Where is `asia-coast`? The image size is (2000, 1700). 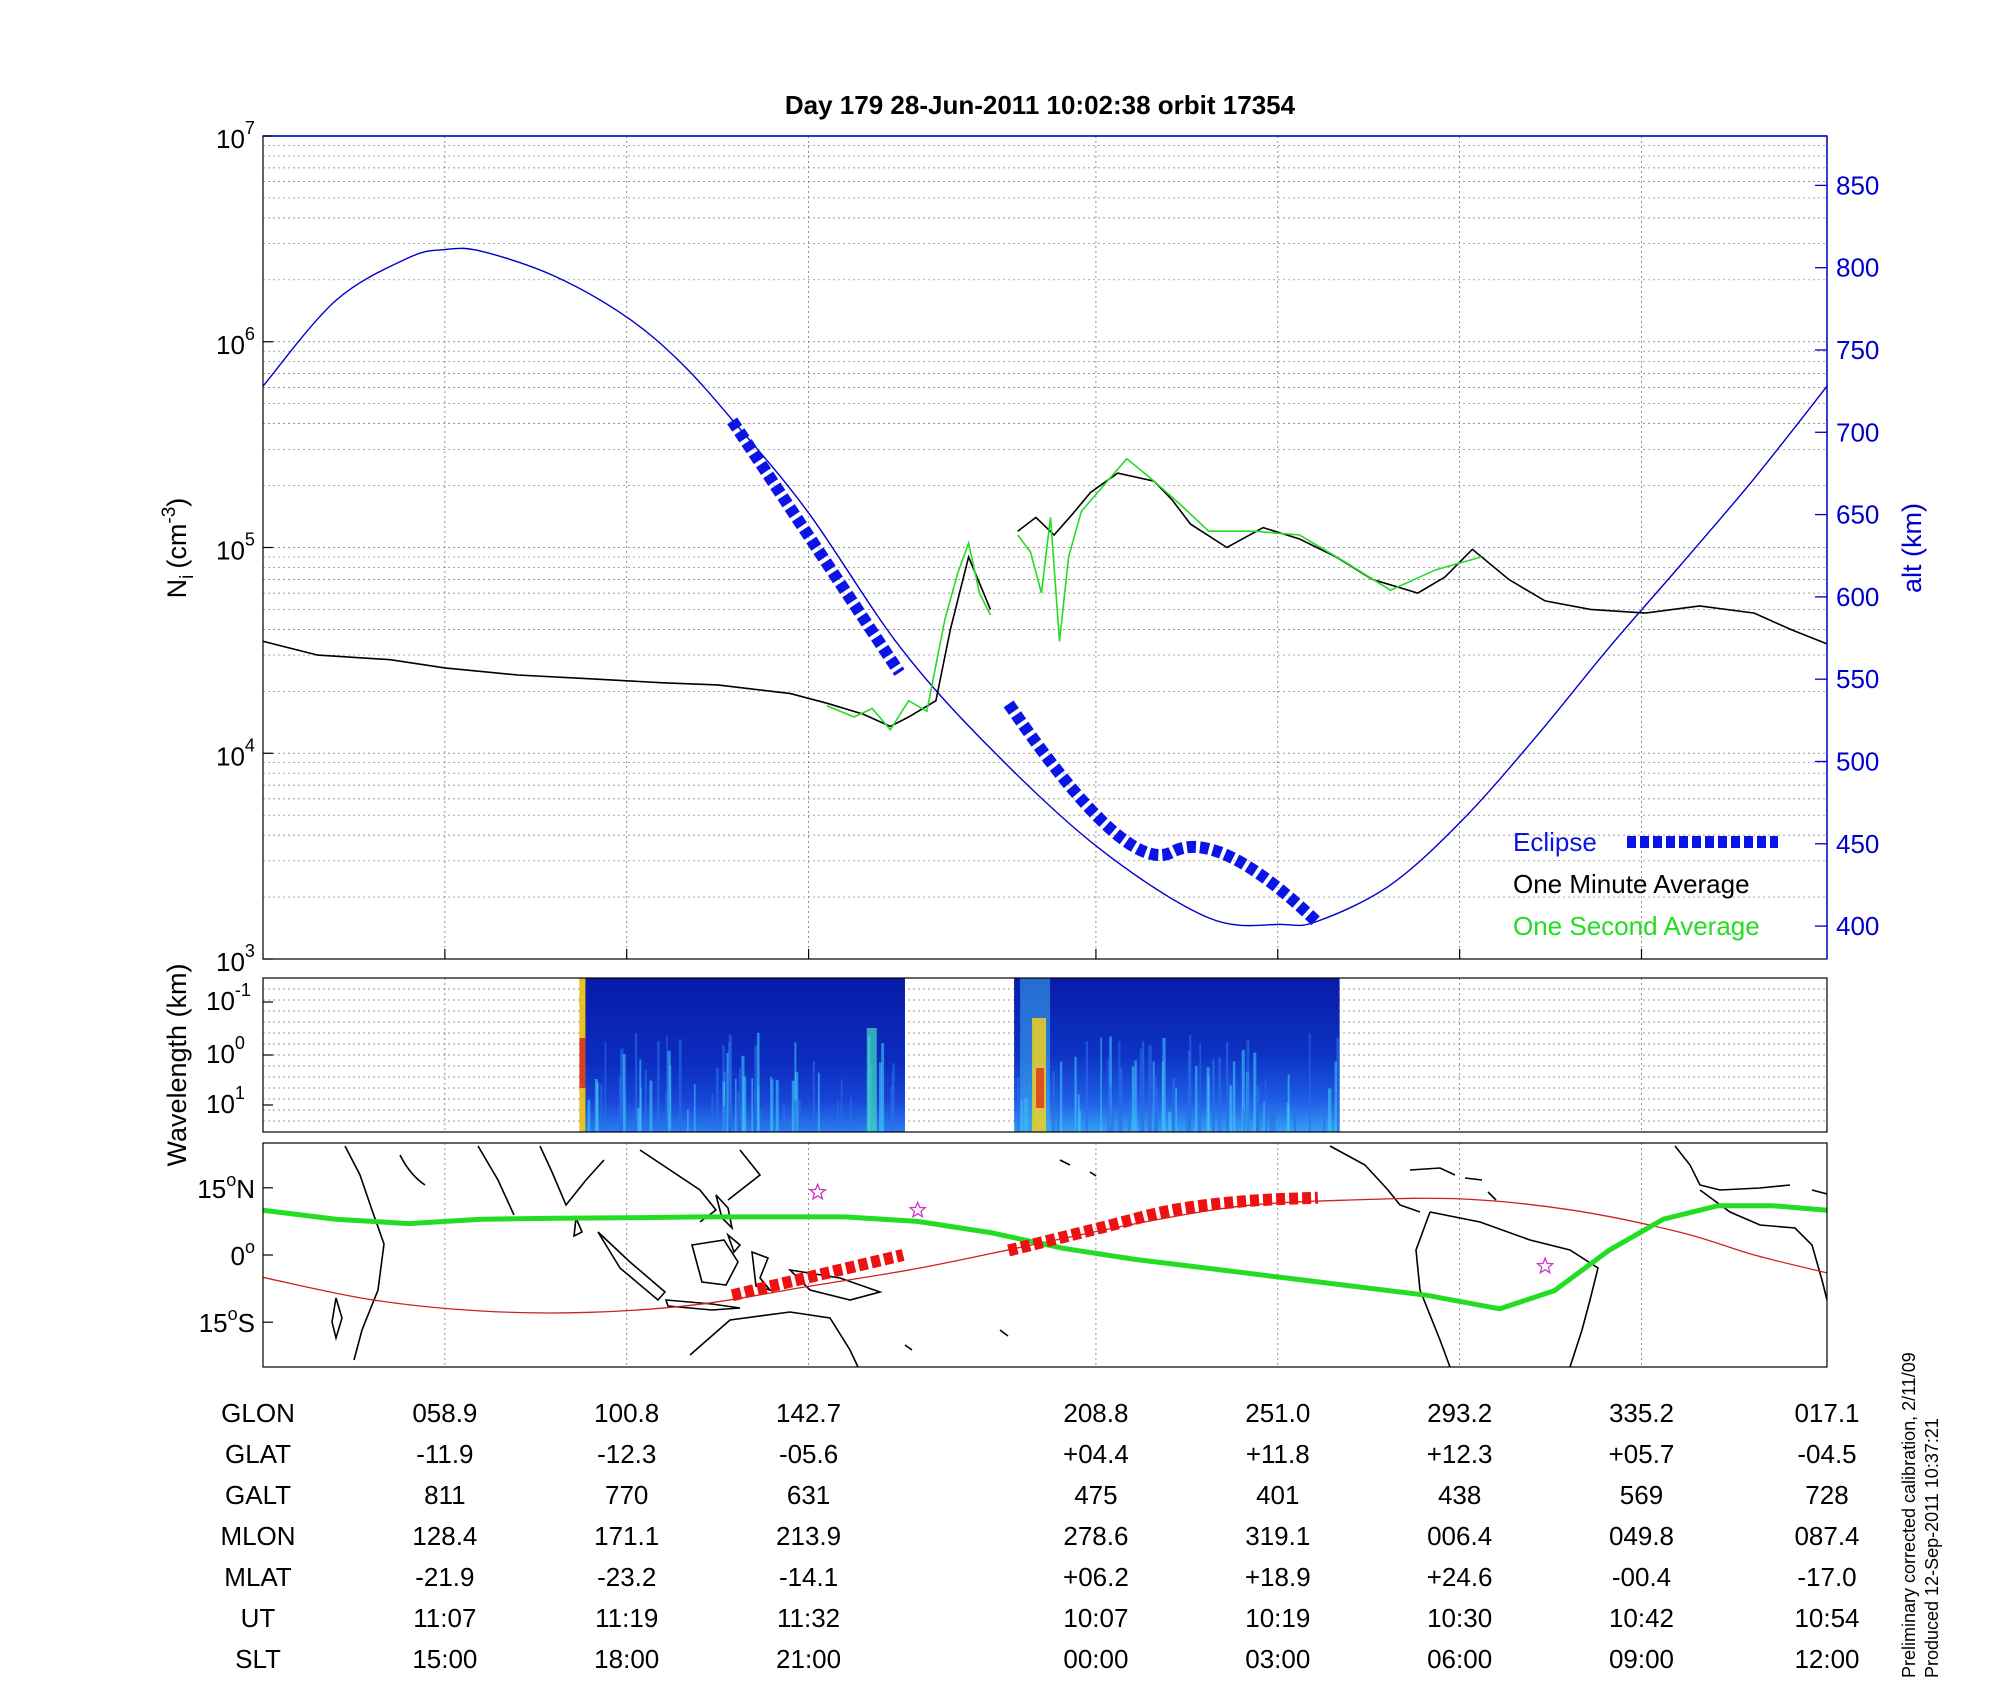
asia-coast is located at coordinates (700, 1186).